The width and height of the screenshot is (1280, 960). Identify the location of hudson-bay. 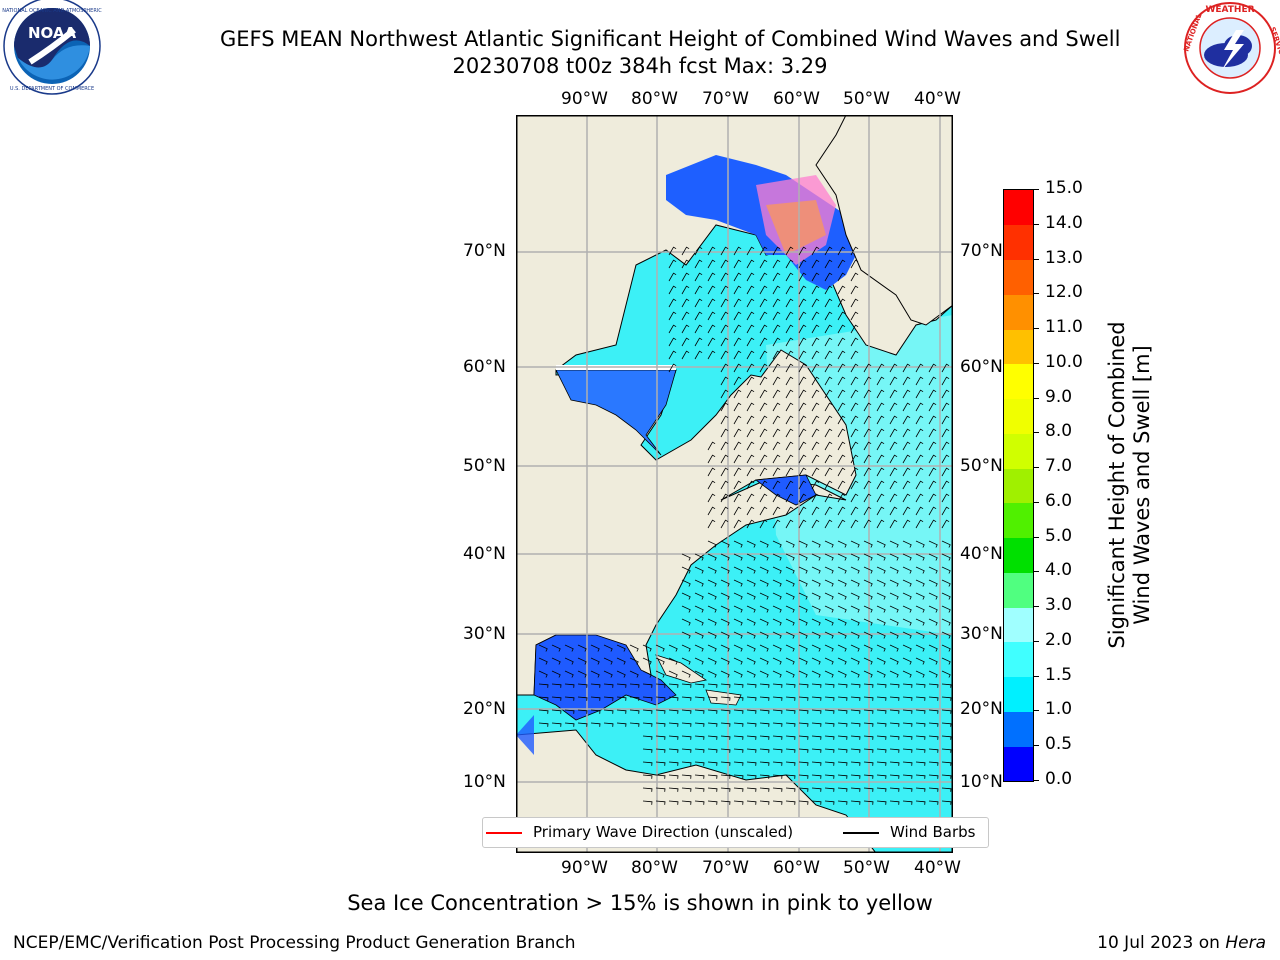
(616, 412).